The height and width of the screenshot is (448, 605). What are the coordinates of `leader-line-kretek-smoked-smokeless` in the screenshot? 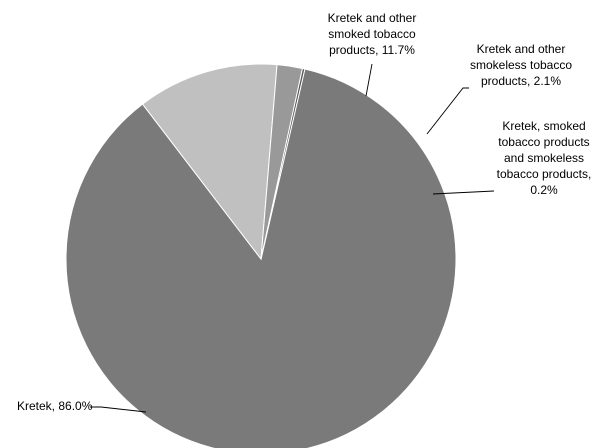 It's located at (463, 192).